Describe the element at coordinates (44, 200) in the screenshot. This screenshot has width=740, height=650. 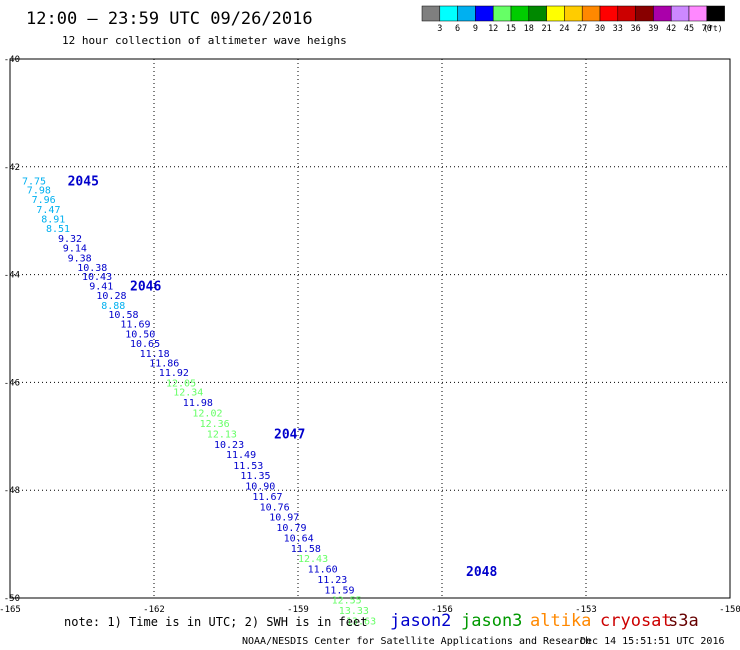
I see `wave-height-label: 7.96` at that location.